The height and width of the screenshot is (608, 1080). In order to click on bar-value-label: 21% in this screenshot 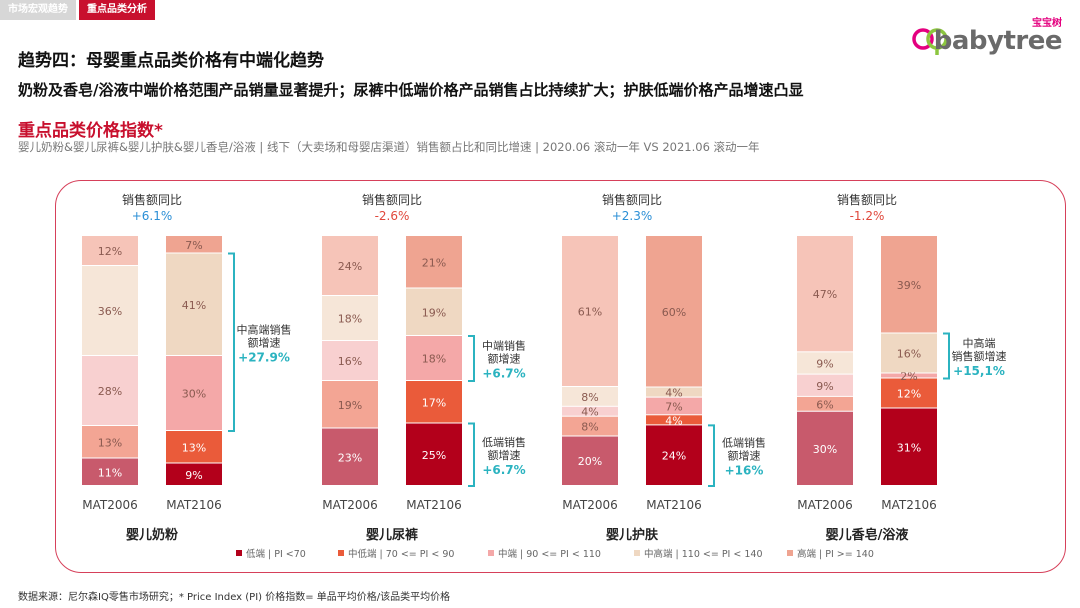, I will do `click(434, 262)`.